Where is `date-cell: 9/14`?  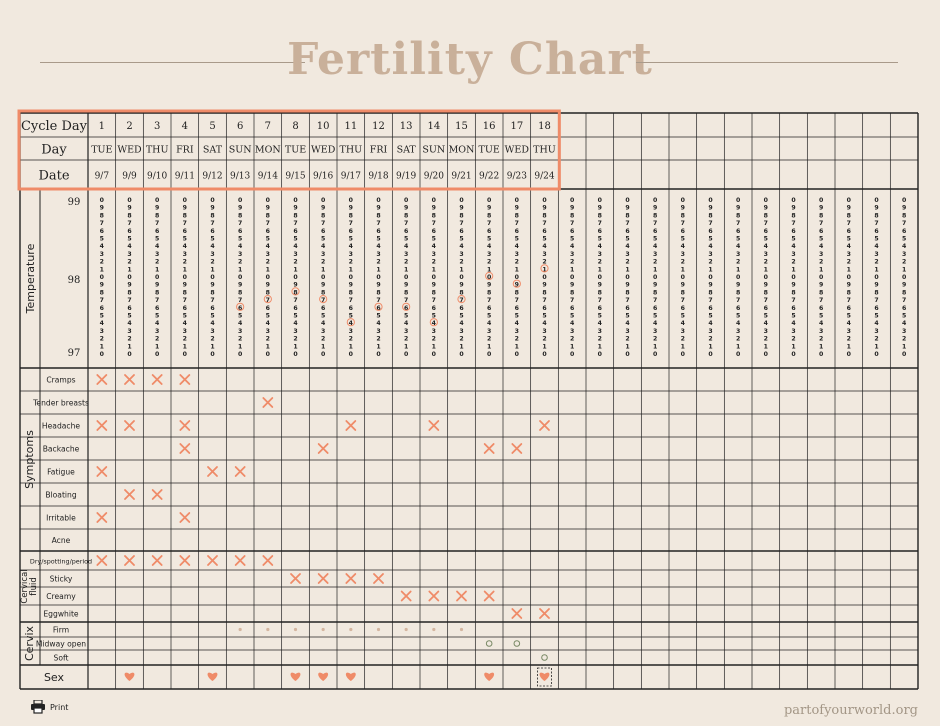
date-cell: 9/14 is located at coordinates (268, 177).